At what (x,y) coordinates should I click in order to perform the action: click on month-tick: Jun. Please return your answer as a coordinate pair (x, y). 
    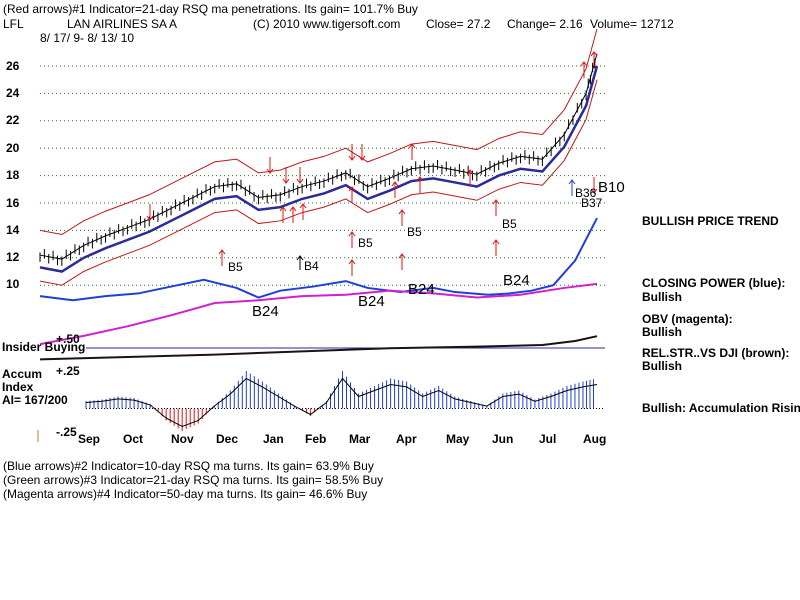
    Looking at the image, I should click on (503, 439).